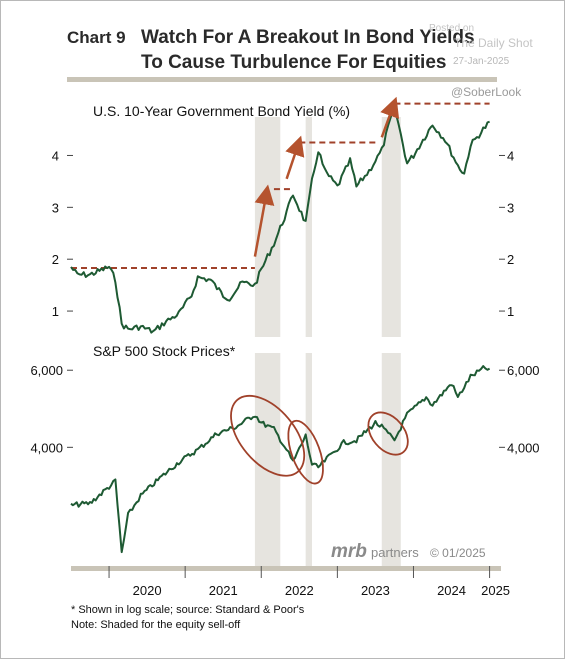  Describe the element at coordinates (395, 552) in the screenshot. I see `brand-partners: partners` at that location.